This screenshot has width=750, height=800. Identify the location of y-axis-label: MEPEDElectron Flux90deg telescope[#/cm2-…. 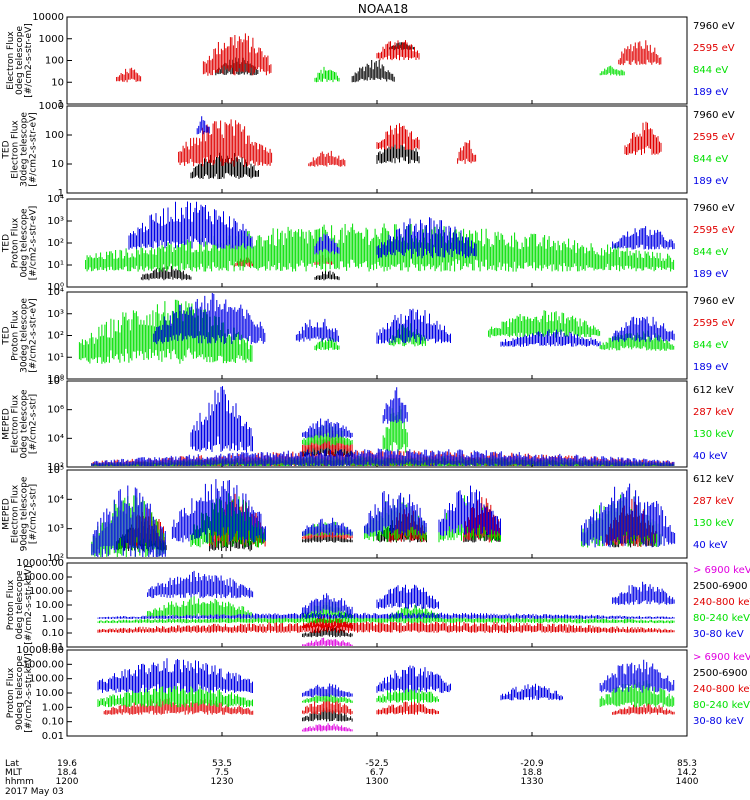
(20, 513).